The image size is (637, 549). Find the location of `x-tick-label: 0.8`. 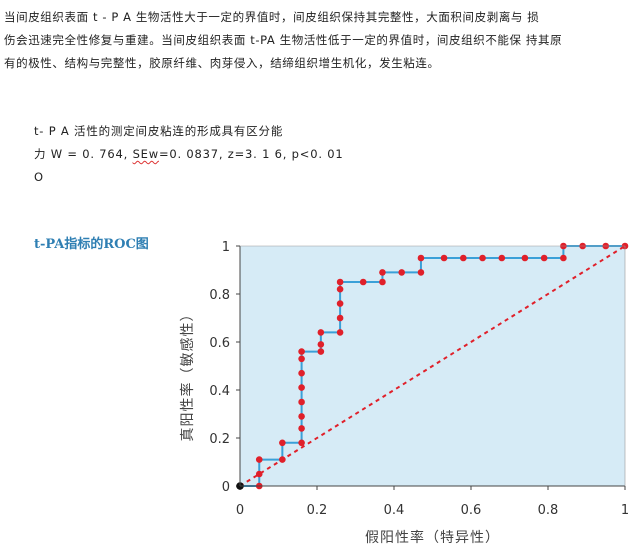

x-tick-label: 0.8 is located at coordinates (548, 510).